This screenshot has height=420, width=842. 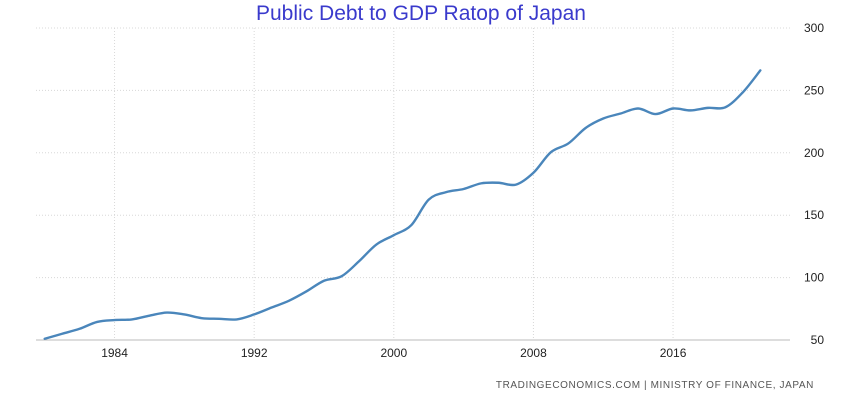 I want to click on x-tick-label: 2008, so click(x=533, y=353).